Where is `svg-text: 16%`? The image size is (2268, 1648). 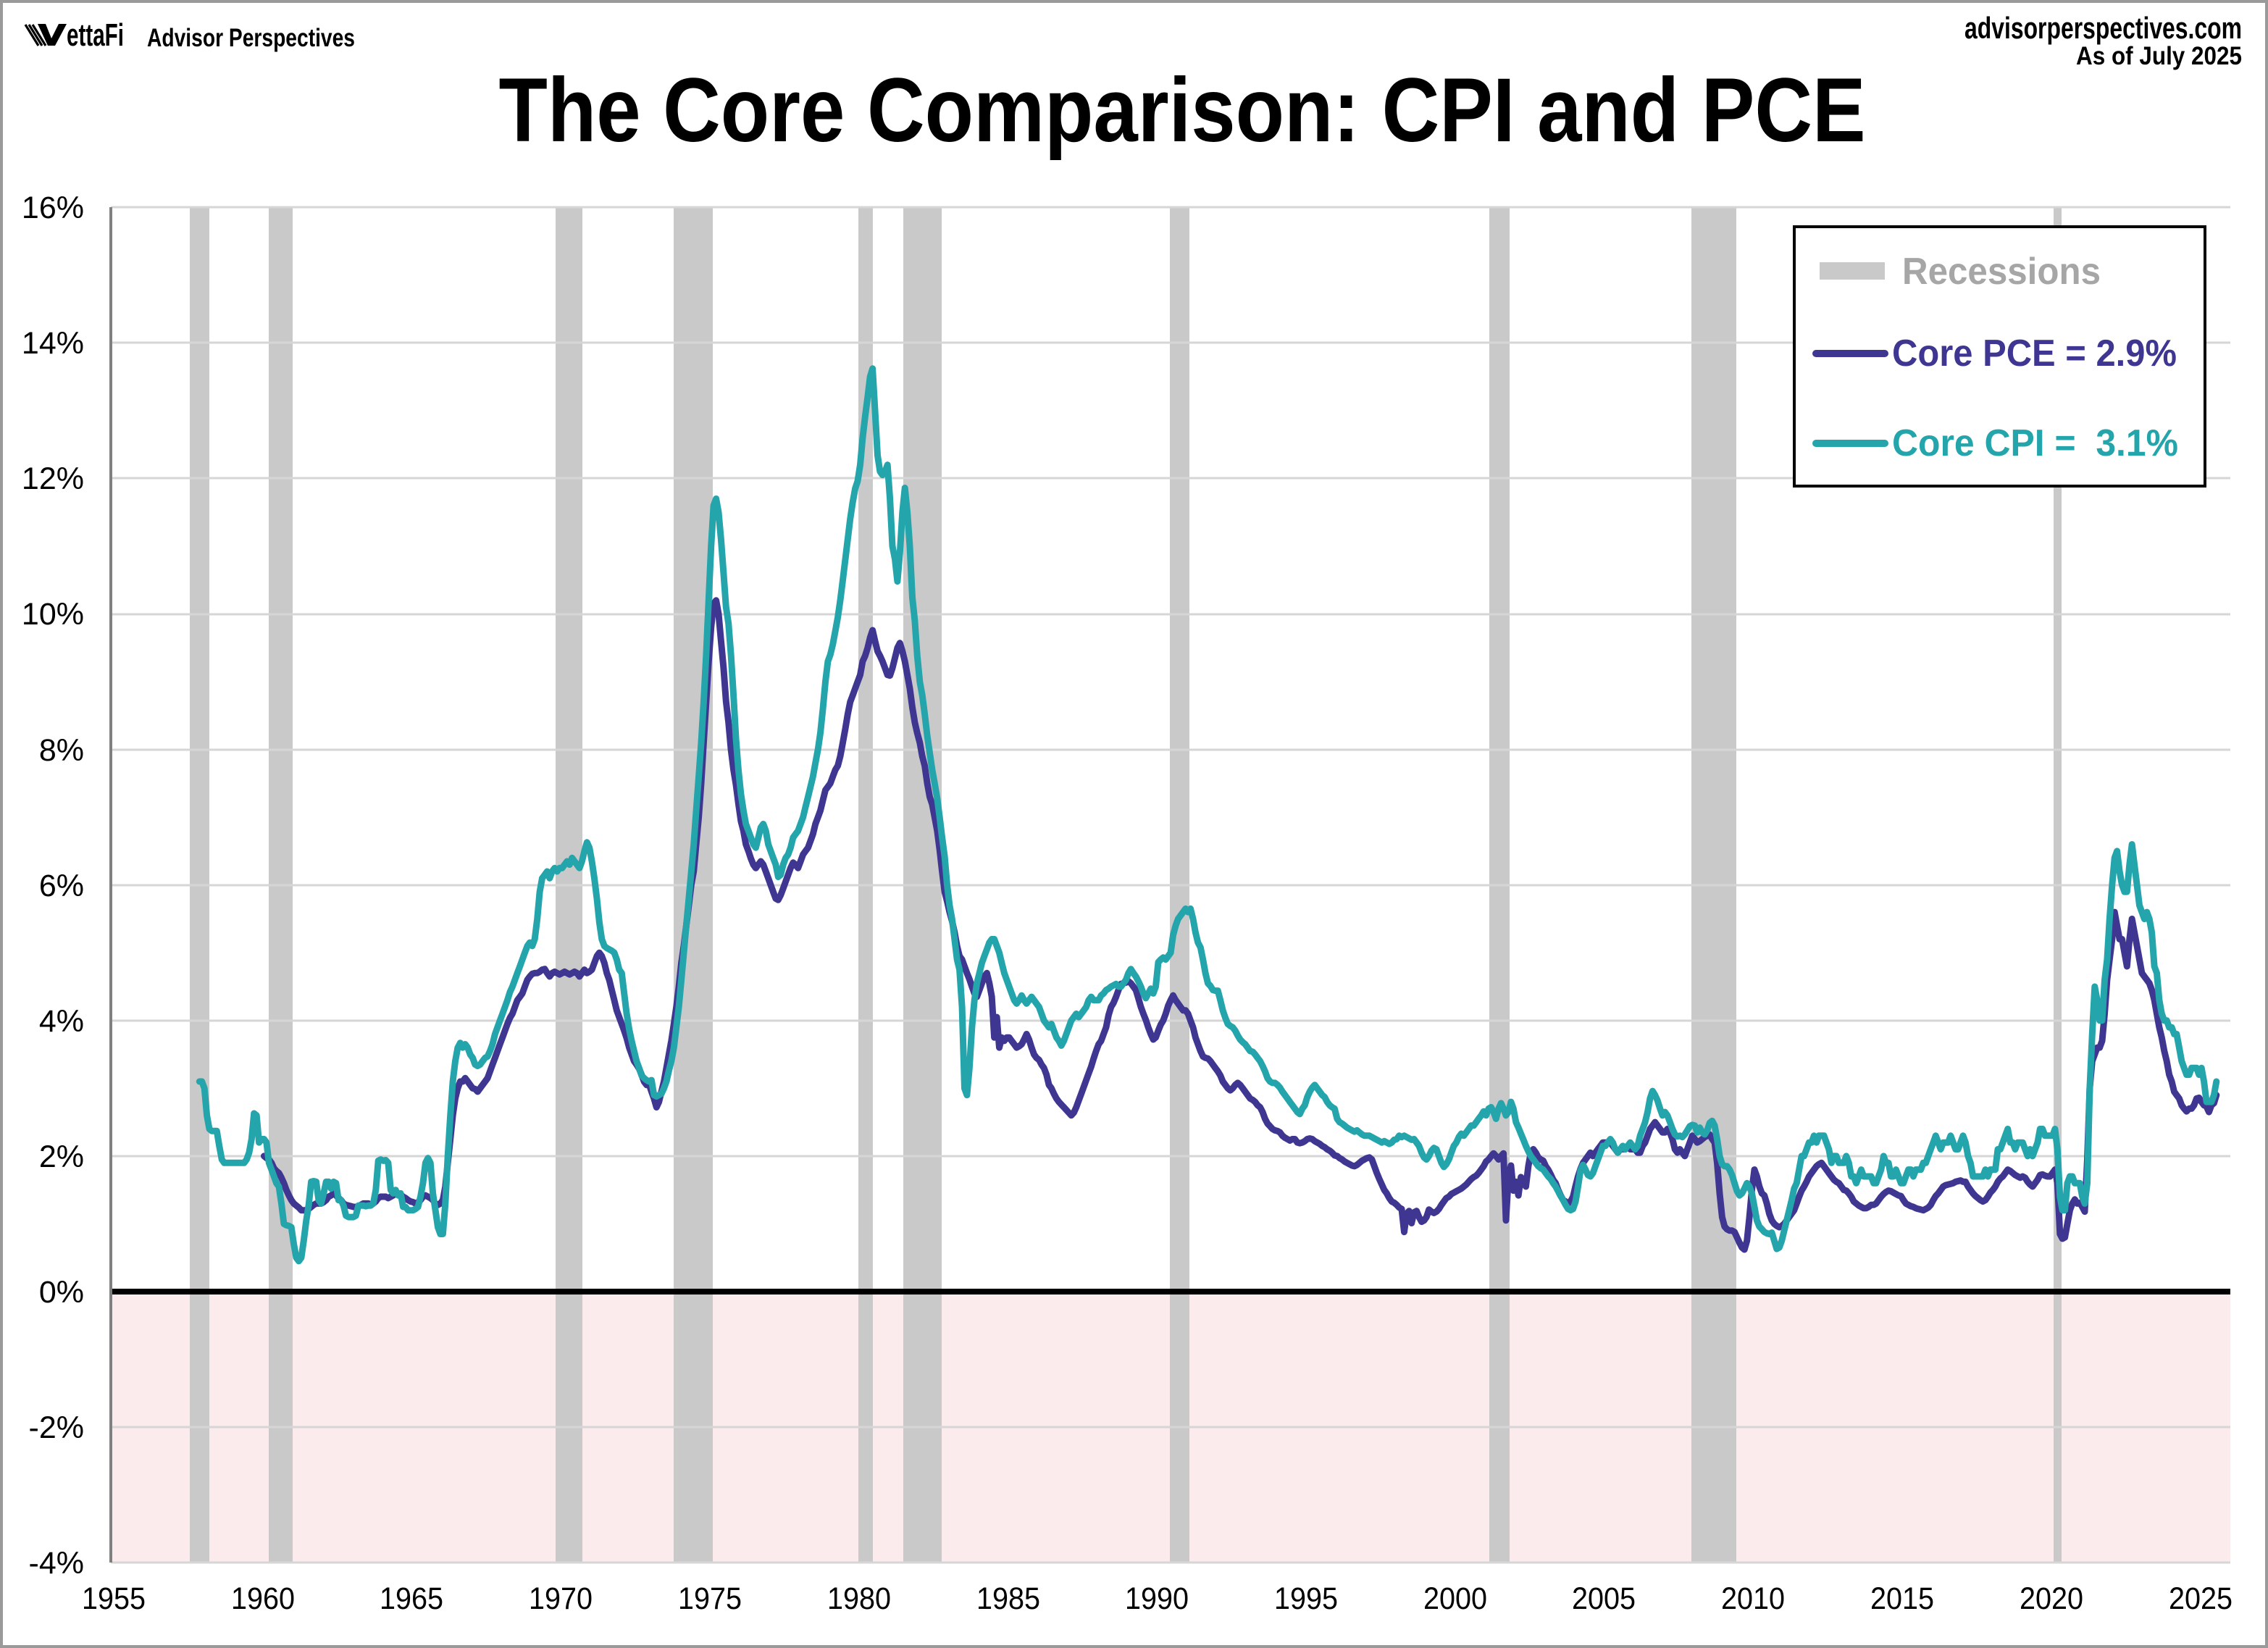
svg-text: 16% is located at coordinates (53, 208).